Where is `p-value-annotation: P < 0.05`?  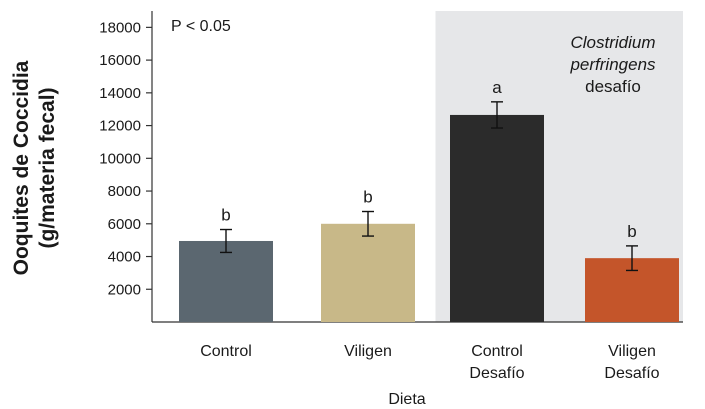
p-value-annotation: P < 0.05 is located at coordinates (201, 26).